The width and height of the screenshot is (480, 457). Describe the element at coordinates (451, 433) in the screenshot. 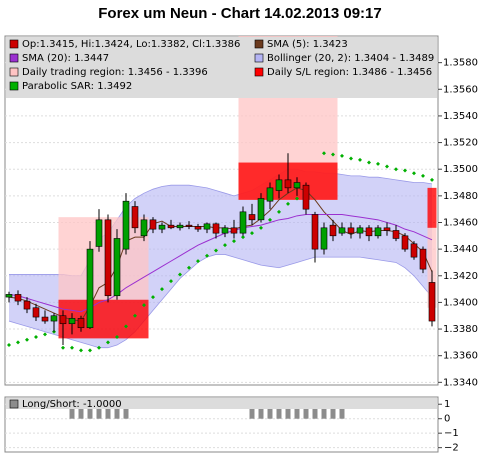

I see `y-tick-label: −1` at that location.